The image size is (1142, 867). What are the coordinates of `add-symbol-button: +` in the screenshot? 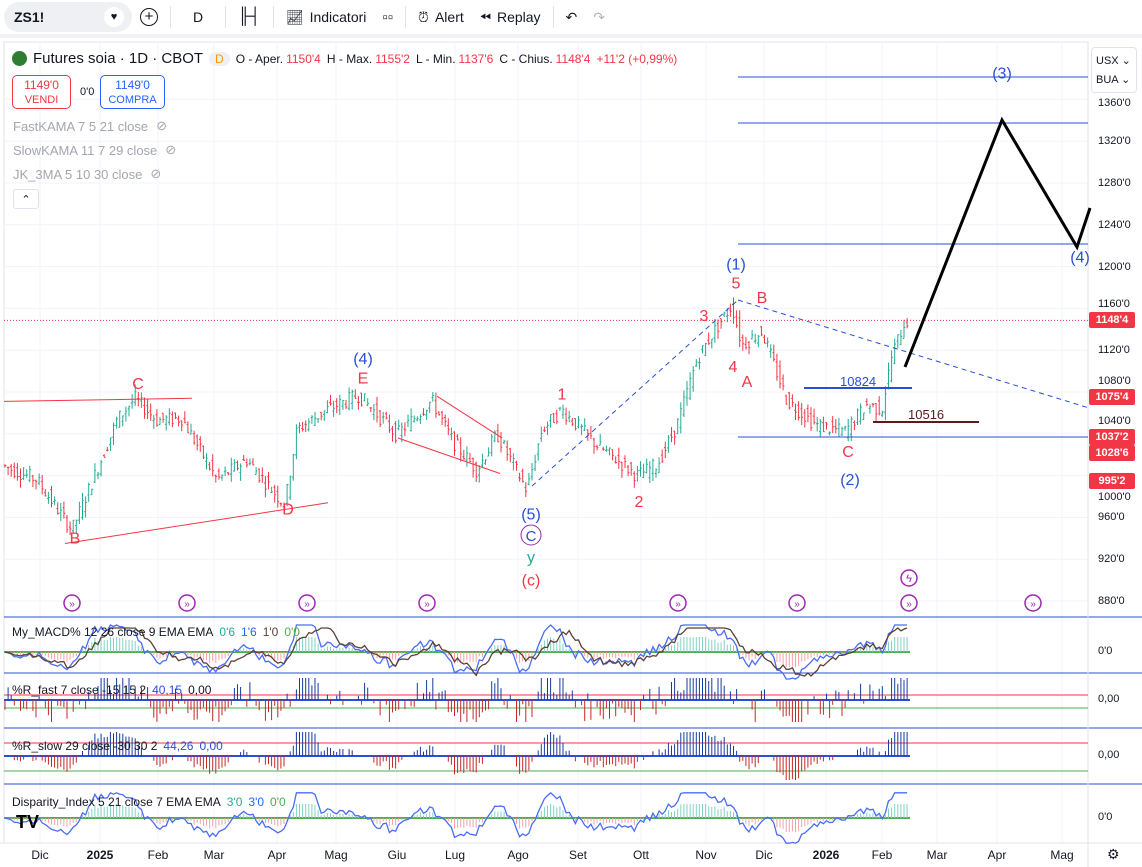 It's located at (149, 17).